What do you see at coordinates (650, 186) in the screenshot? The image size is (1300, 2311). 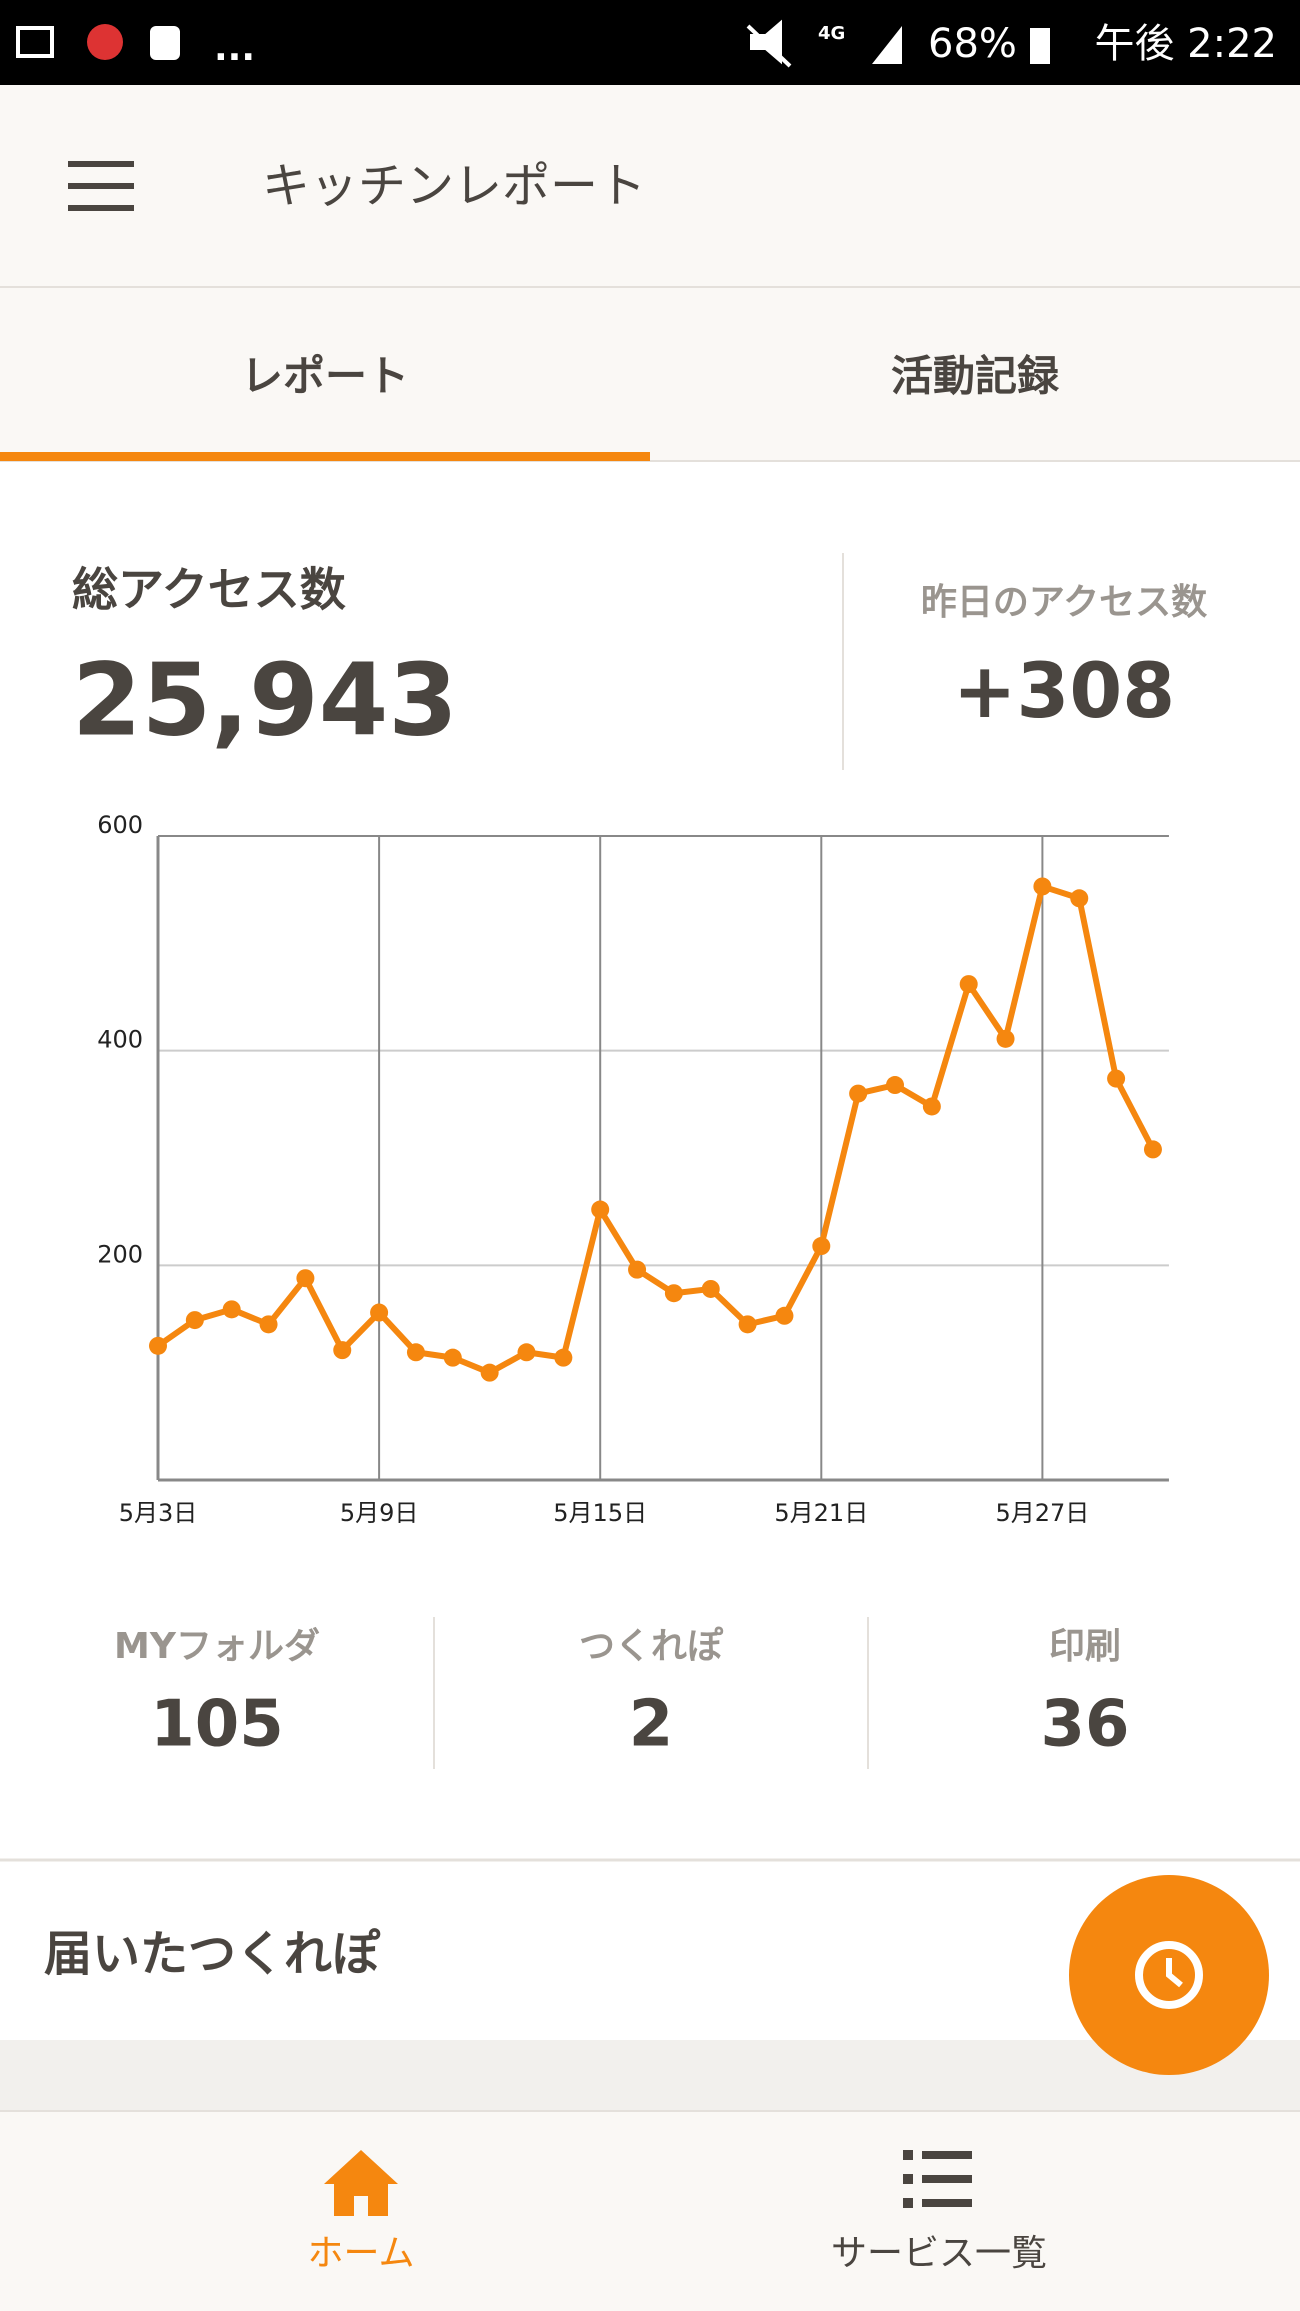 I see `app-bar` at bounding box center [650, 186].